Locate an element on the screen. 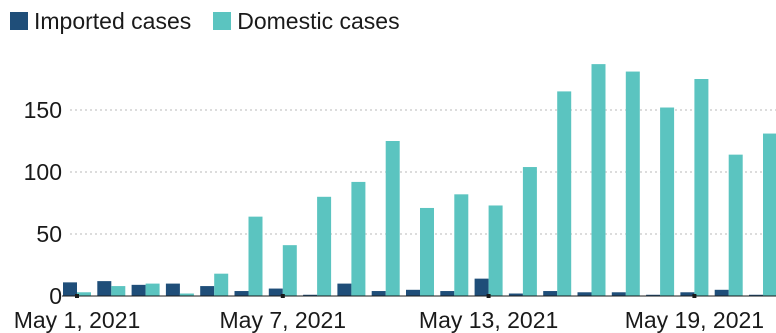 The width and height of the screenshot is (776, 333). chart-legend: Imported cases Domestic cases is located at coordinates (216, 21).